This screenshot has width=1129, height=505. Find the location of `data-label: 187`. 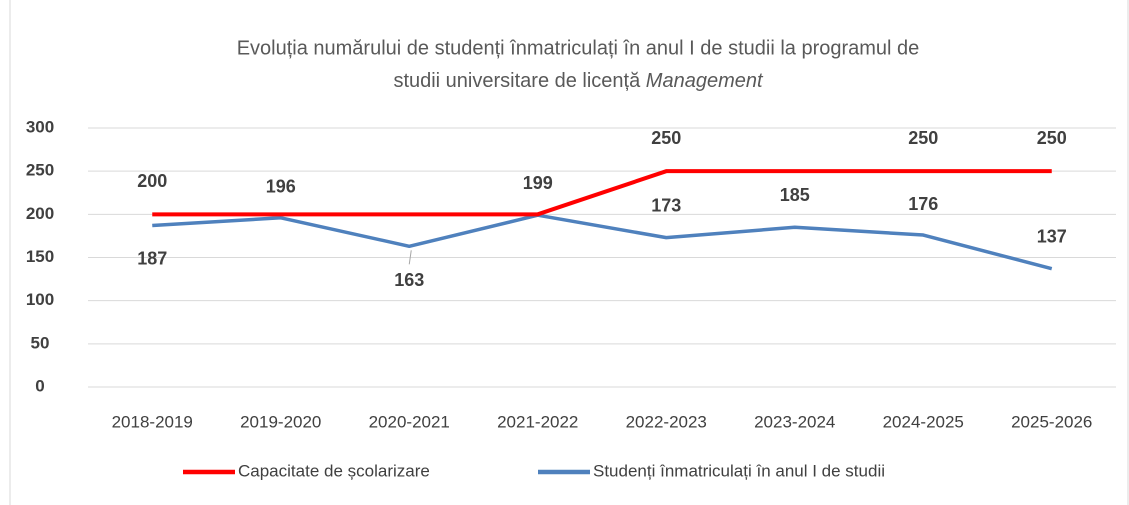

data-label: 187 is located at coordinates (152, 258).